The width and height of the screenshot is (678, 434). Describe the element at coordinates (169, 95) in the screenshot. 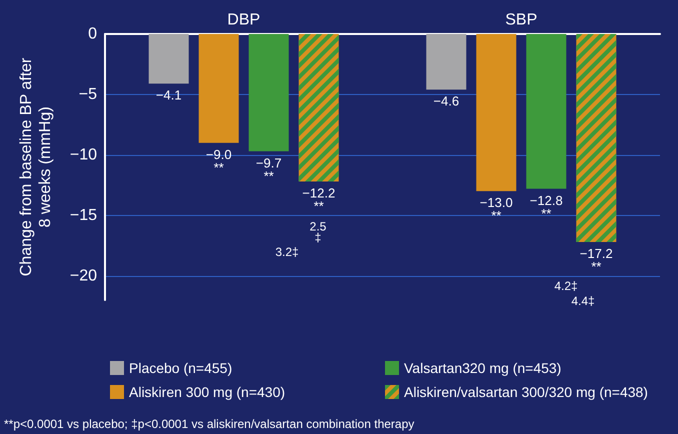

I see `data-label: −4.1` at that location.